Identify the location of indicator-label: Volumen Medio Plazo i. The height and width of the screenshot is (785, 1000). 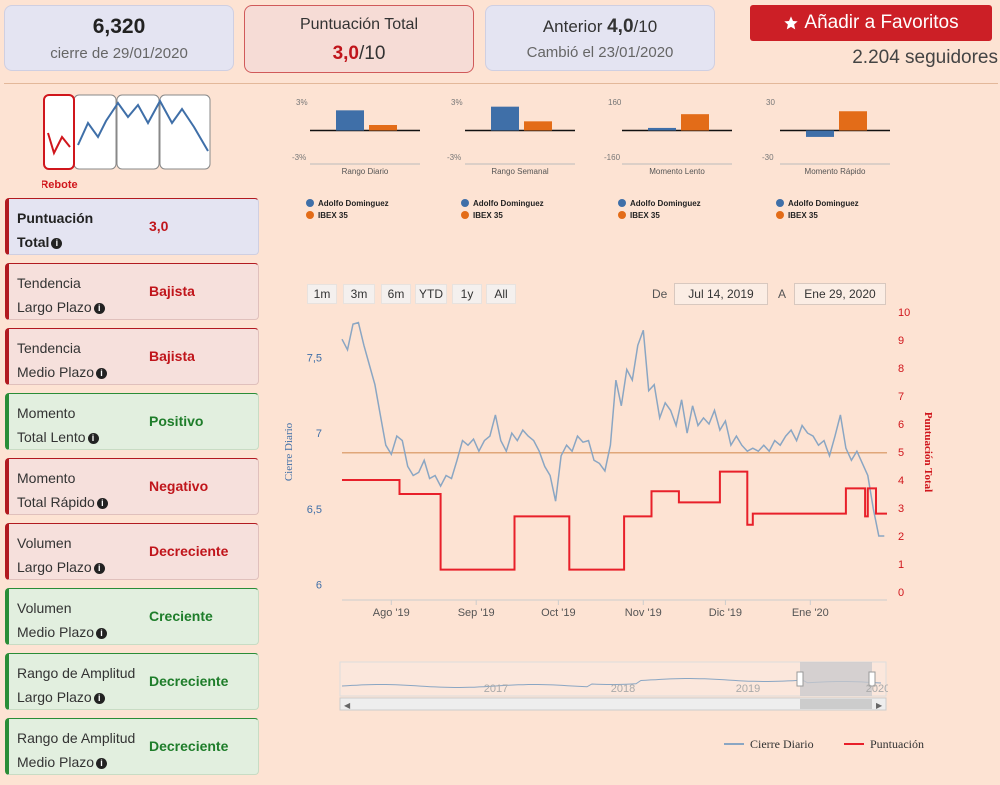
(82, 620).